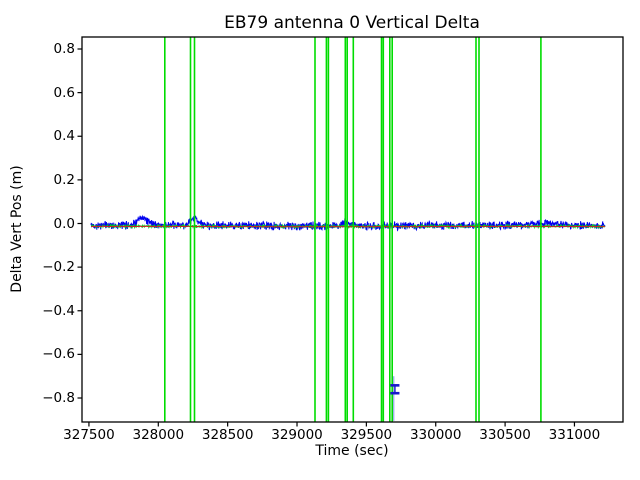  Describe the element at coordinates (64, 48) in the screenshot. I see `y-tick-label: 0.8` at that location.